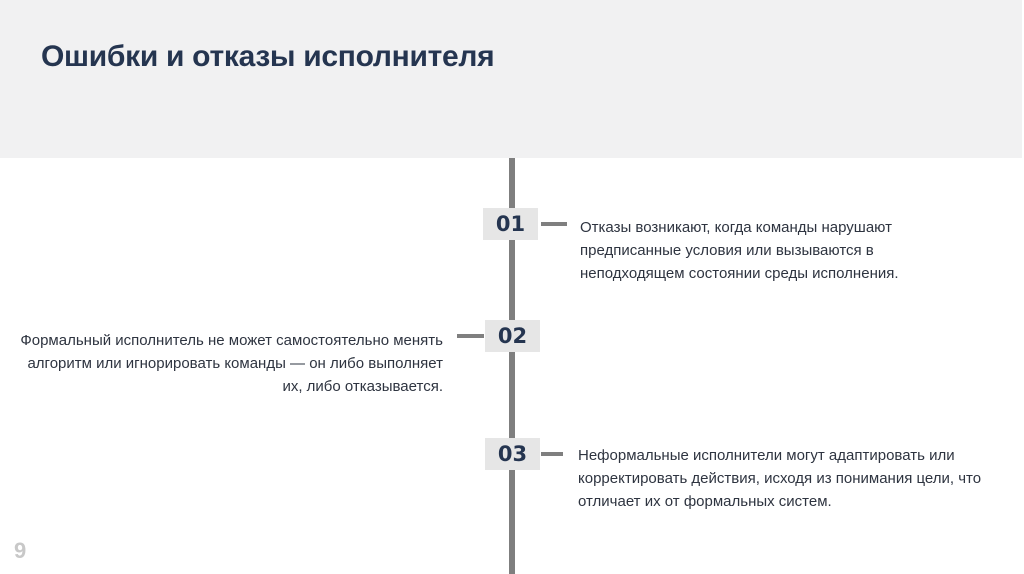 This screenshot has height=574, width=1024. I want to click on timeline-line, so click(512, 366).